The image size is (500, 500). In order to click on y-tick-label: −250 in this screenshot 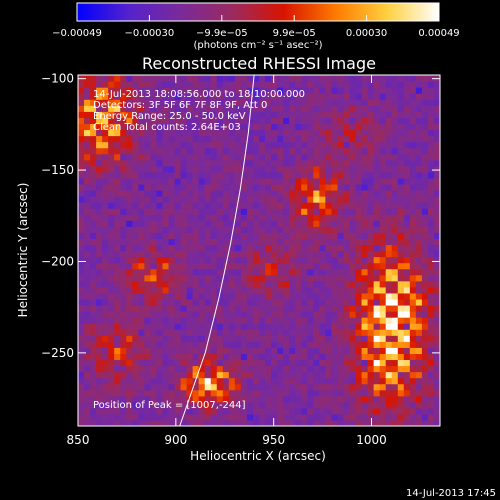, I will do `click(57, 353)`.